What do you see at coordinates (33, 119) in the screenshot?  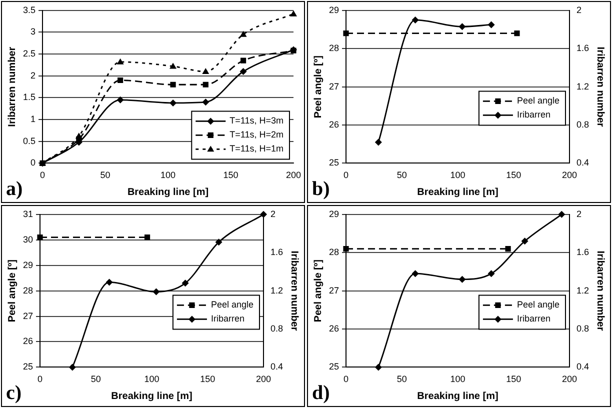 I see `y-tick-label: 1` at bounding box center [33, 119].